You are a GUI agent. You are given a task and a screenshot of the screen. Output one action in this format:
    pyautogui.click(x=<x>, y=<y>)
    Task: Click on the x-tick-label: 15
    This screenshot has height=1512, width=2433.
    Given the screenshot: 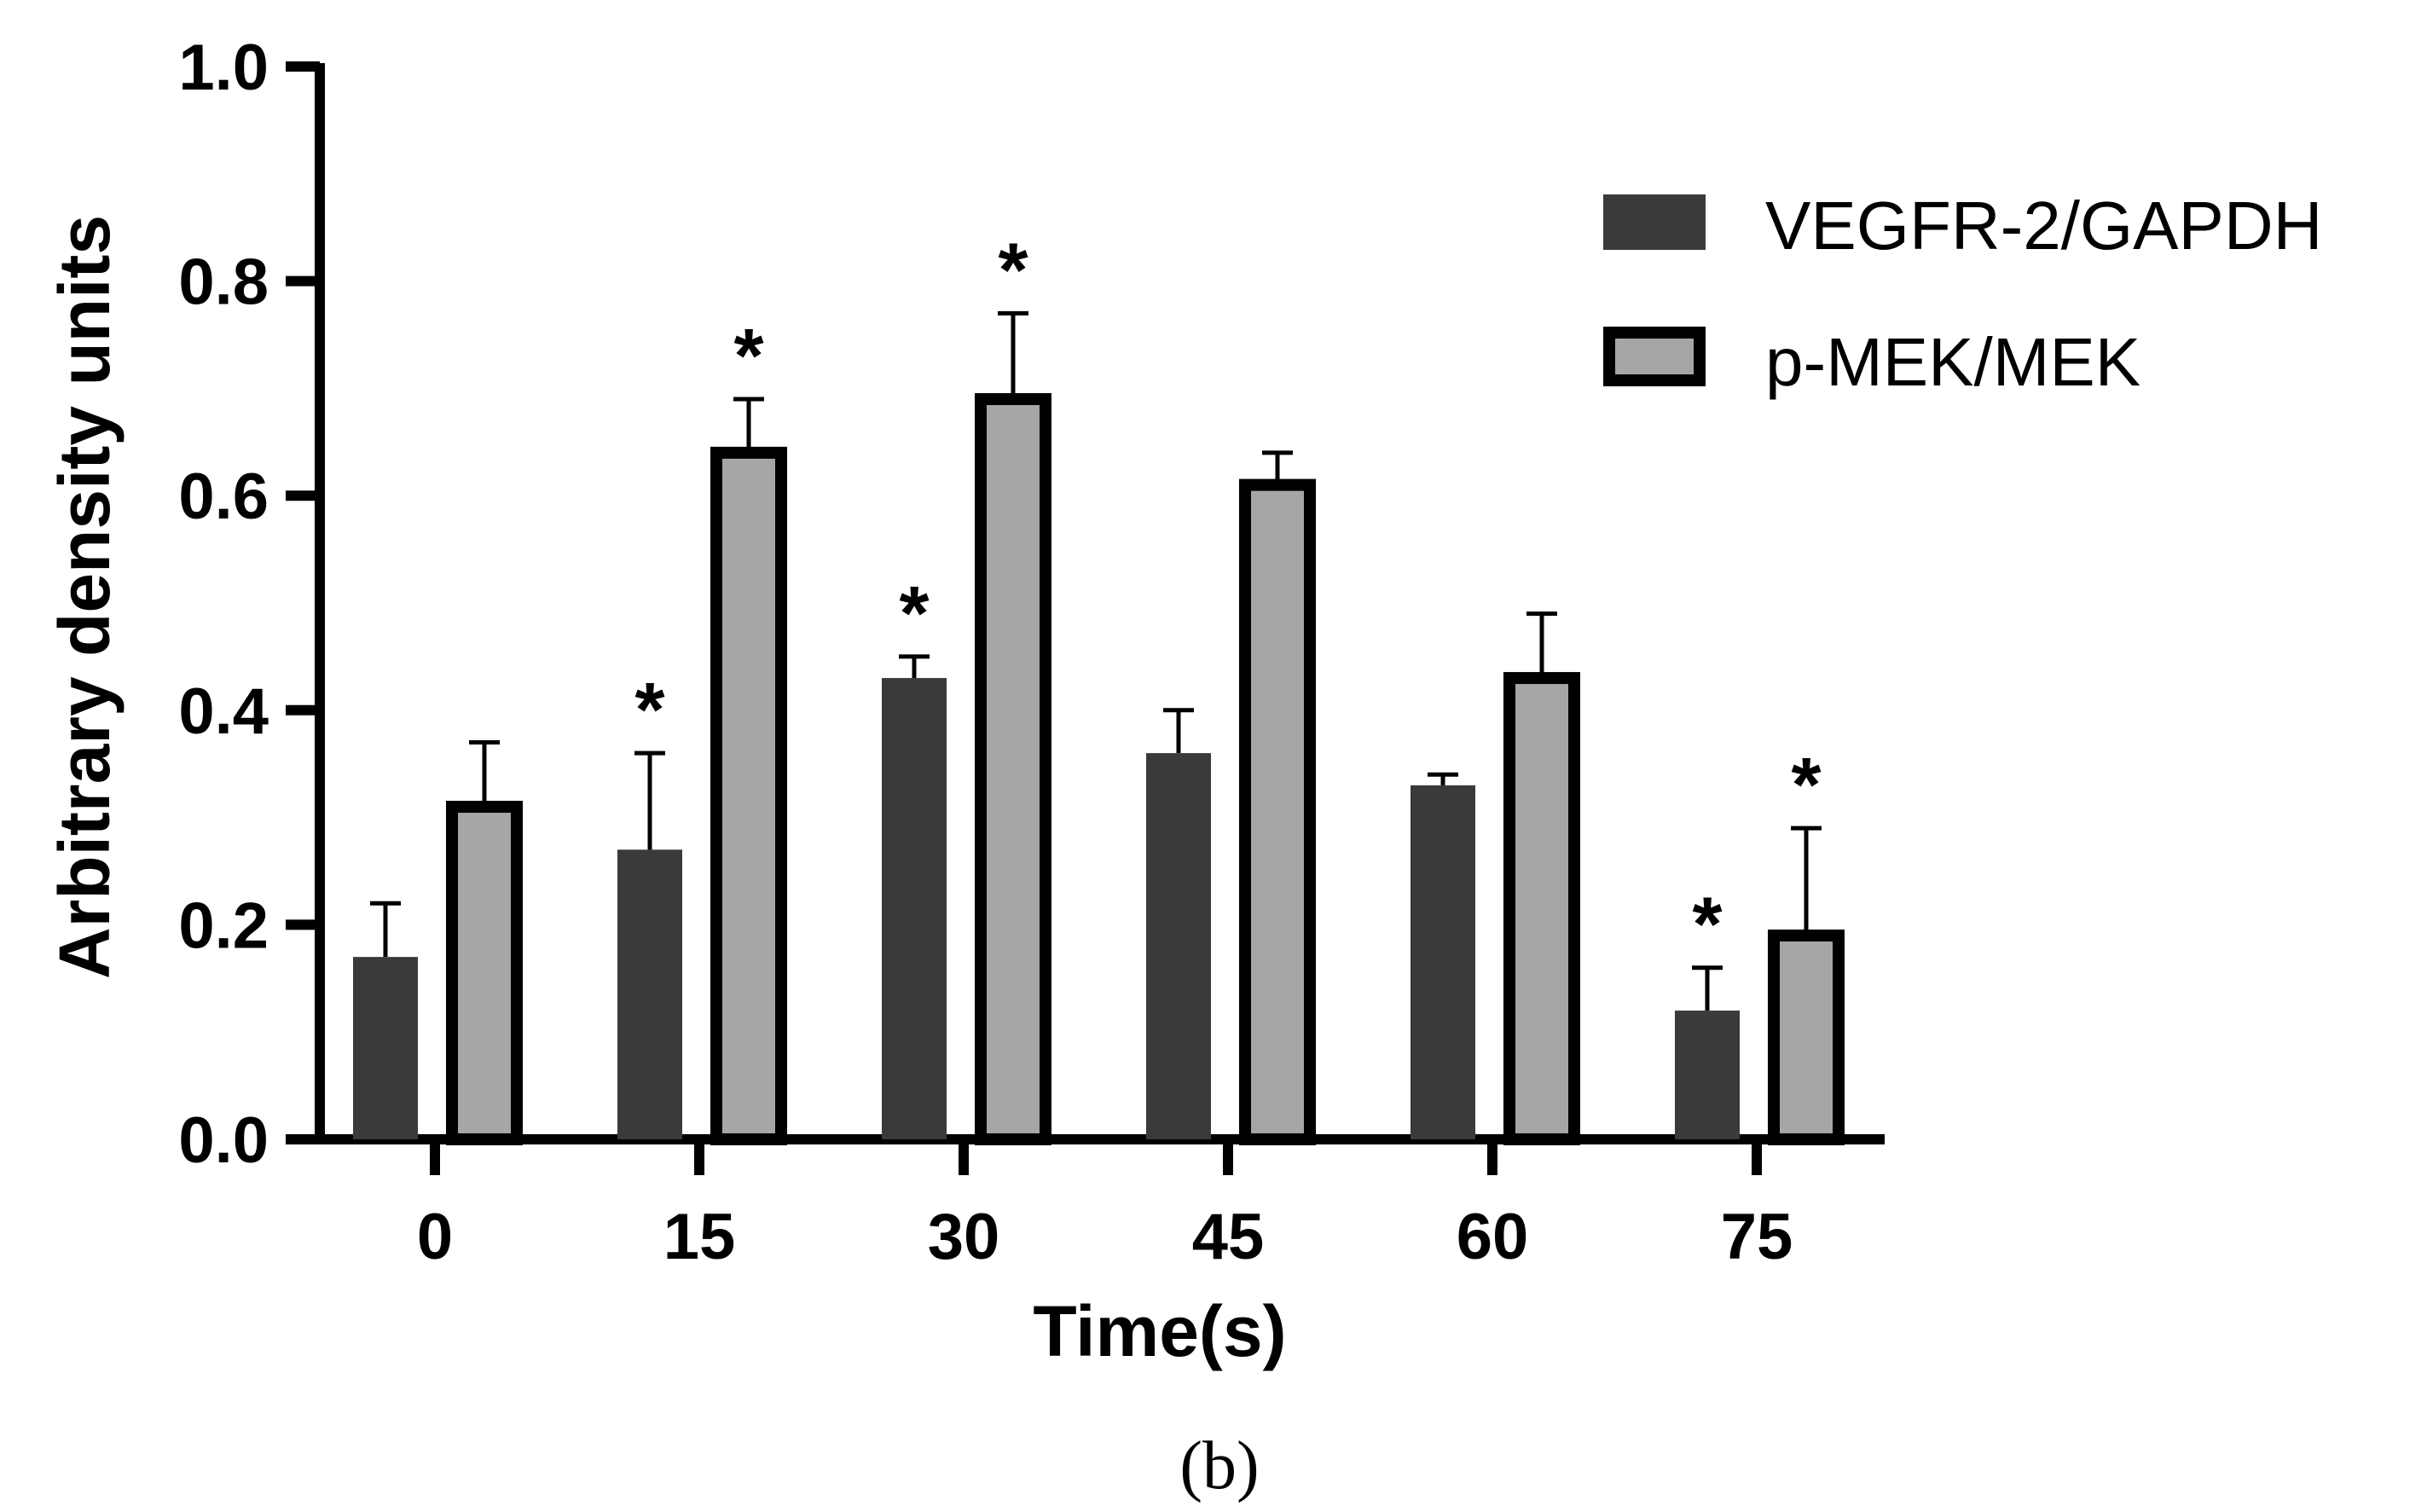 What is the action you would take?
    pyautogui.click(x=700, y=1237)
    